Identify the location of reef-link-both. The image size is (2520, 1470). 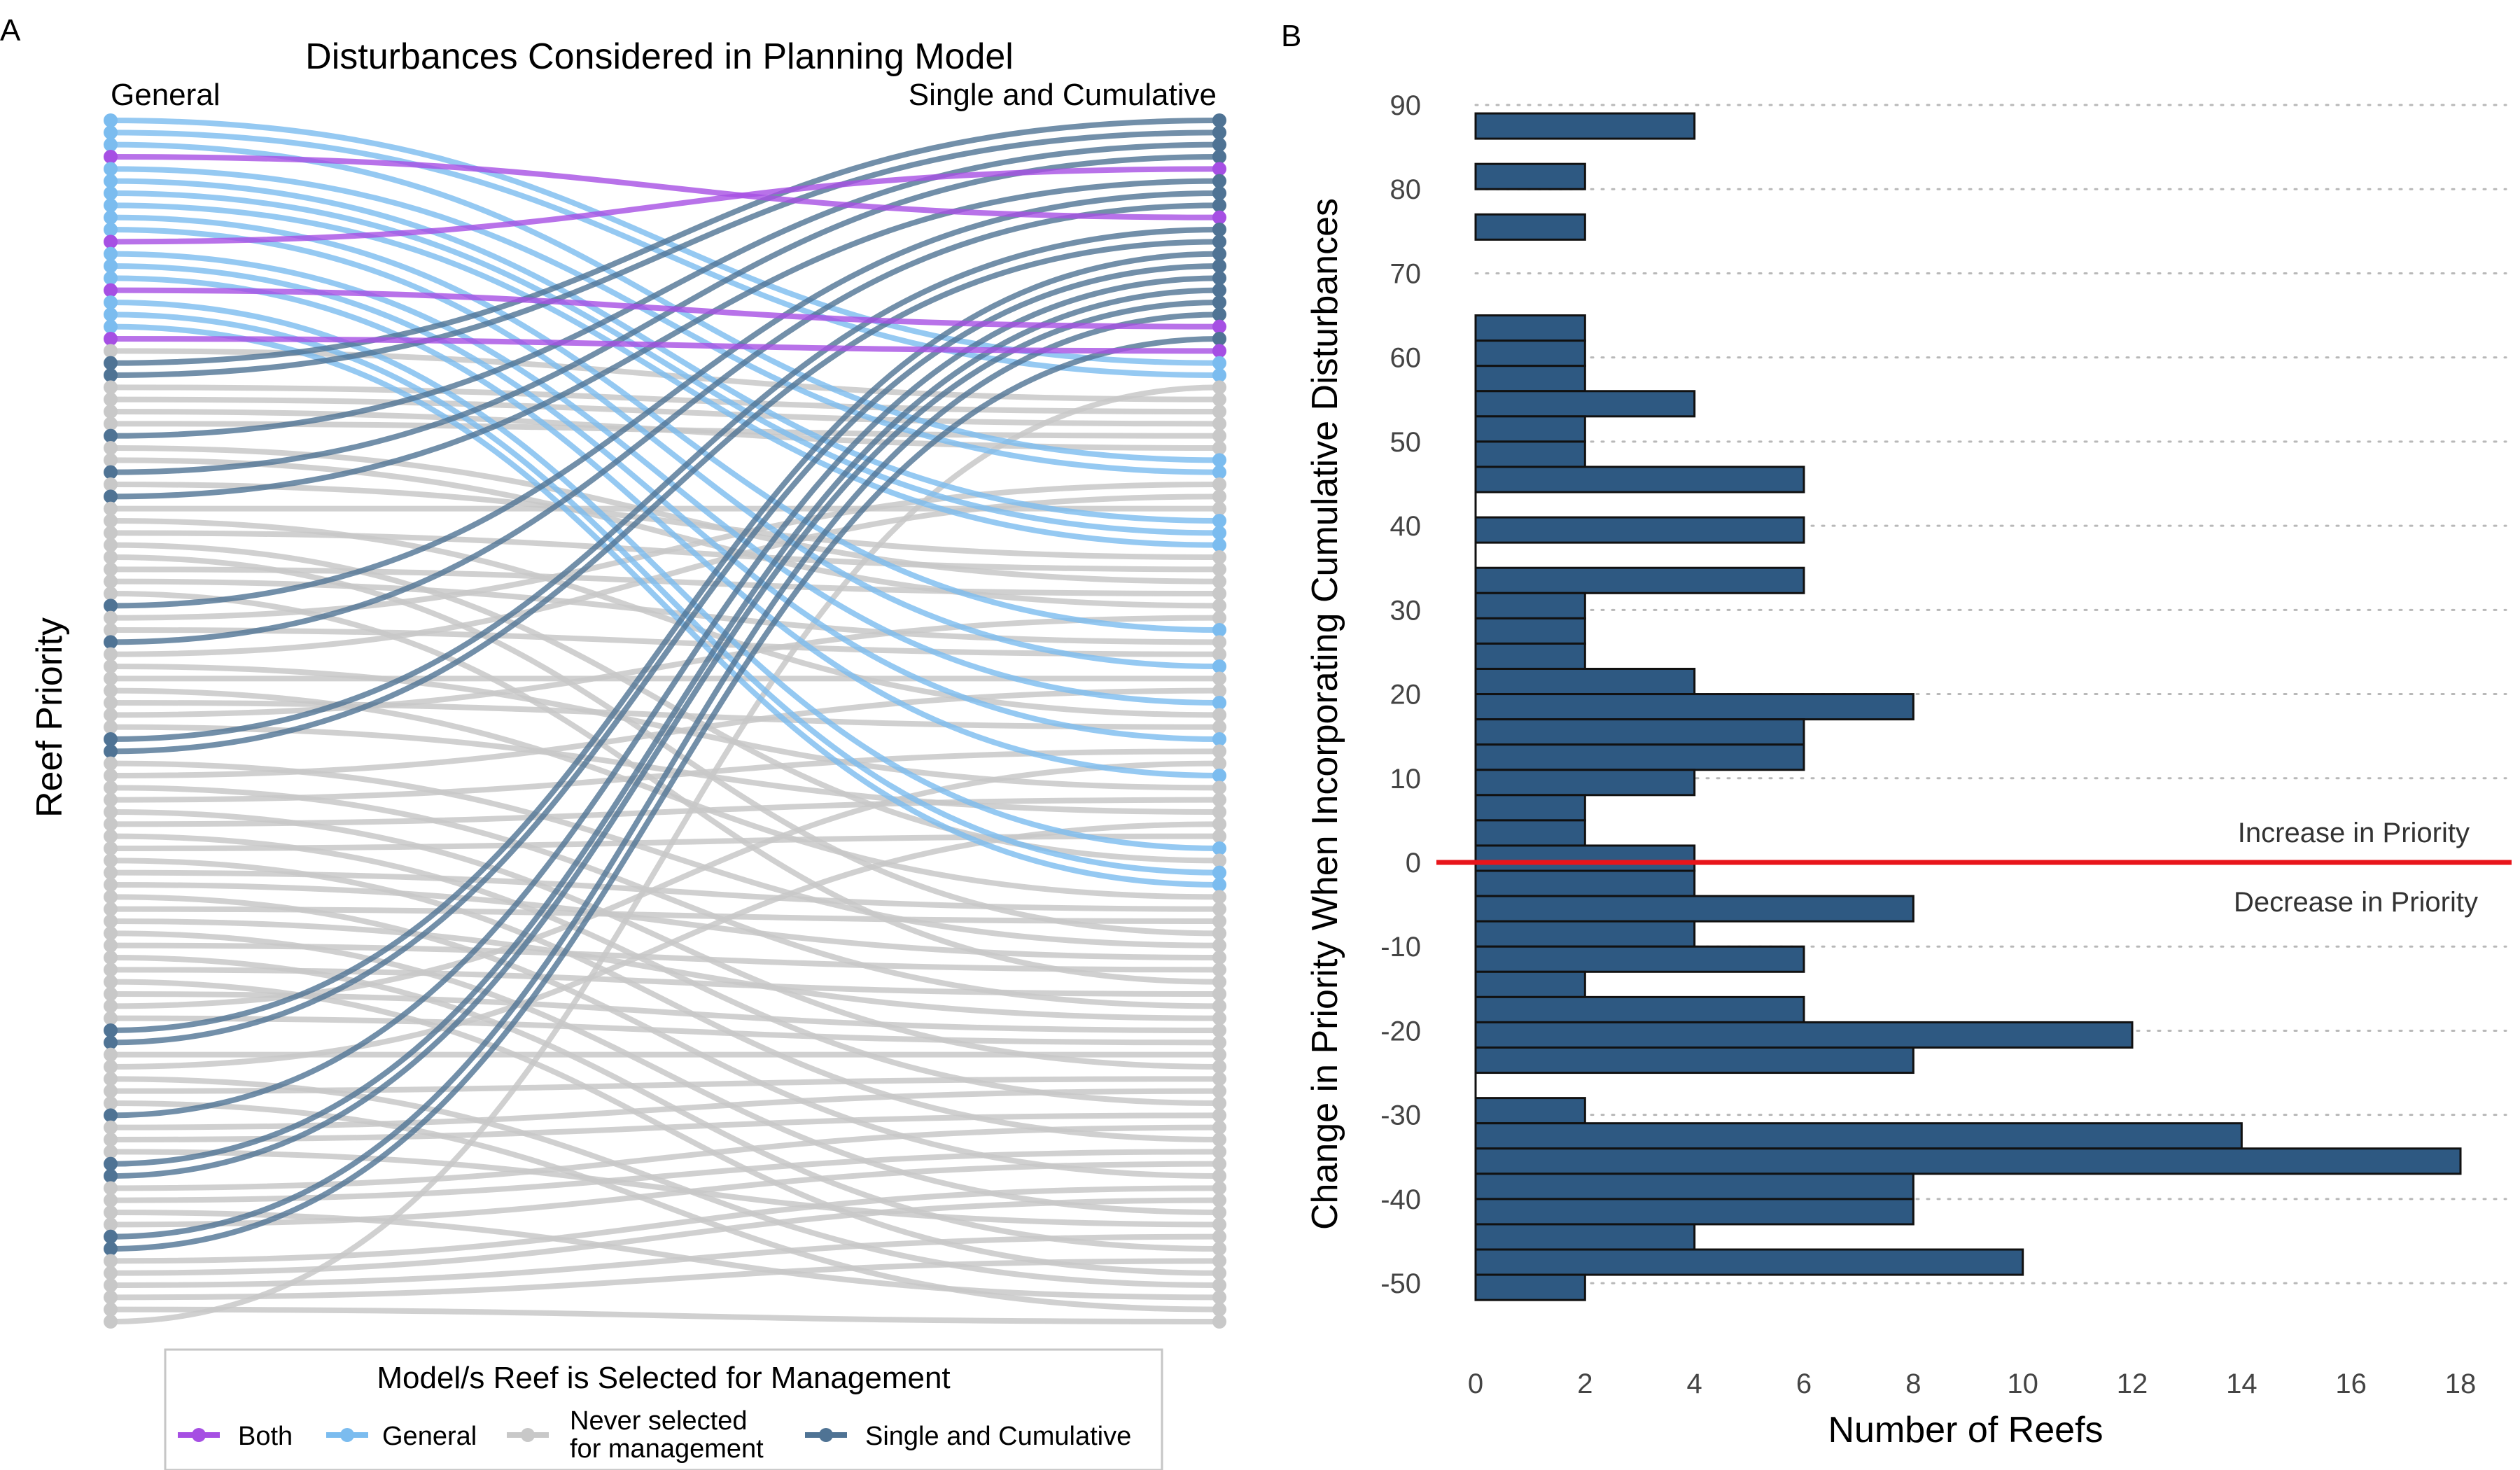
(665, 205).